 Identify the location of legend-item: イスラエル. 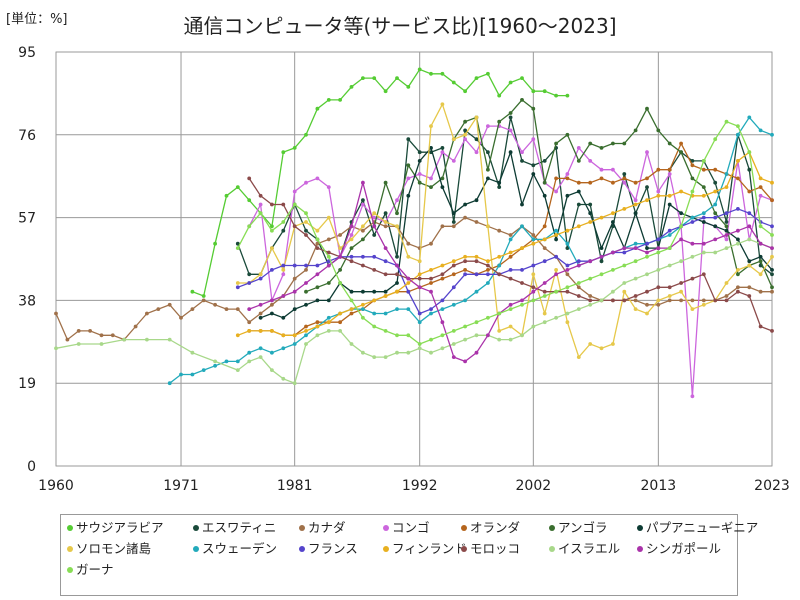
(584, 549).